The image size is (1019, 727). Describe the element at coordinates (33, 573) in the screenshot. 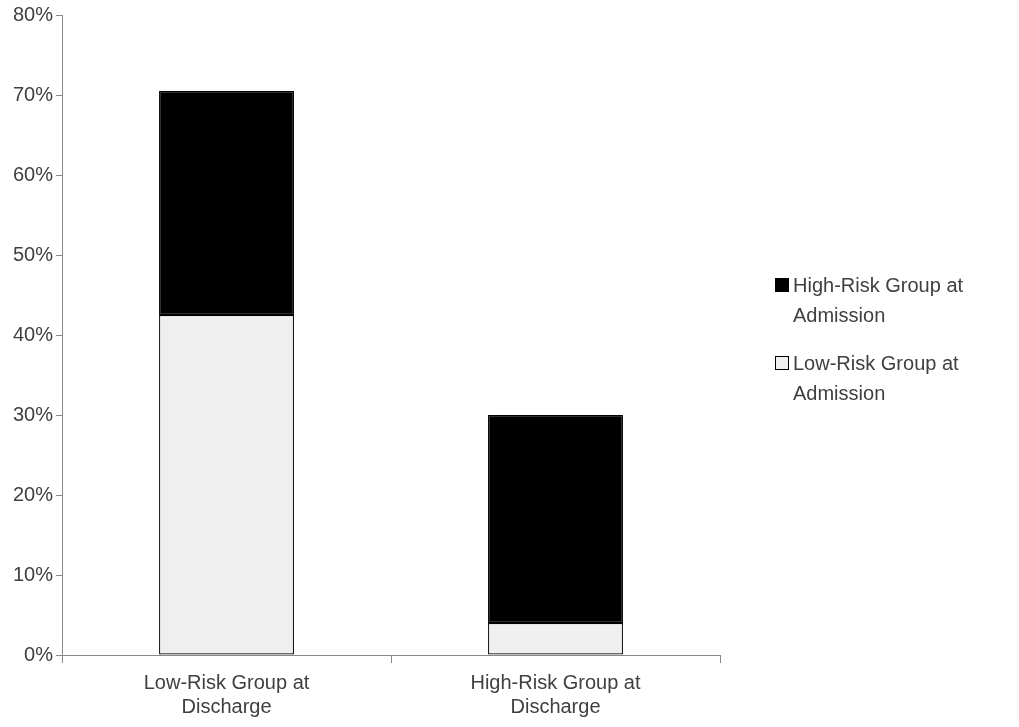

I see `y-tick-label: 10%` at that location.